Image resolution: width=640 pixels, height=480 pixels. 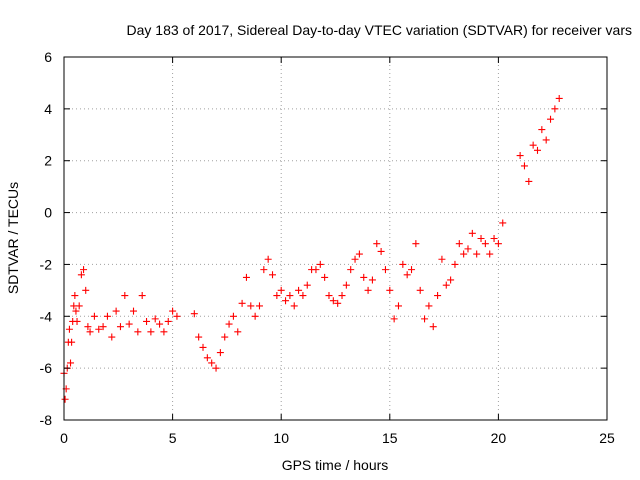 What do you see at coordinates (281, 438) in the screenshot?
I see `x-tick-label: 10` at bounding box center [281, 438].